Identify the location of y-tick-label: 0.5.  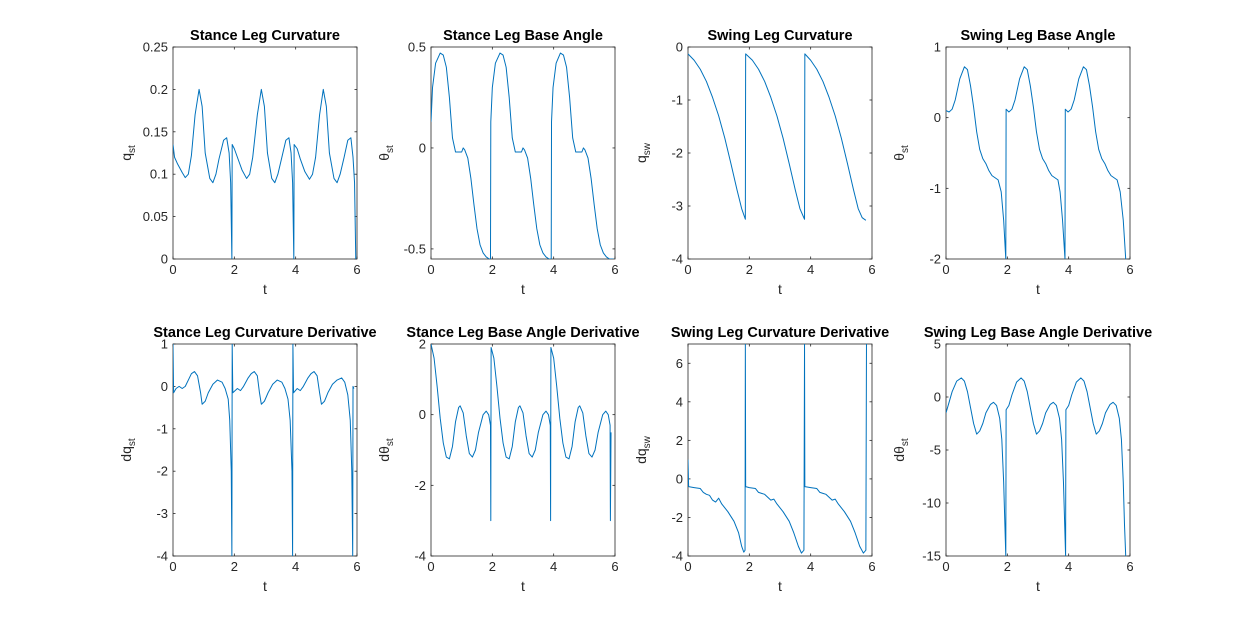
(417, 47).